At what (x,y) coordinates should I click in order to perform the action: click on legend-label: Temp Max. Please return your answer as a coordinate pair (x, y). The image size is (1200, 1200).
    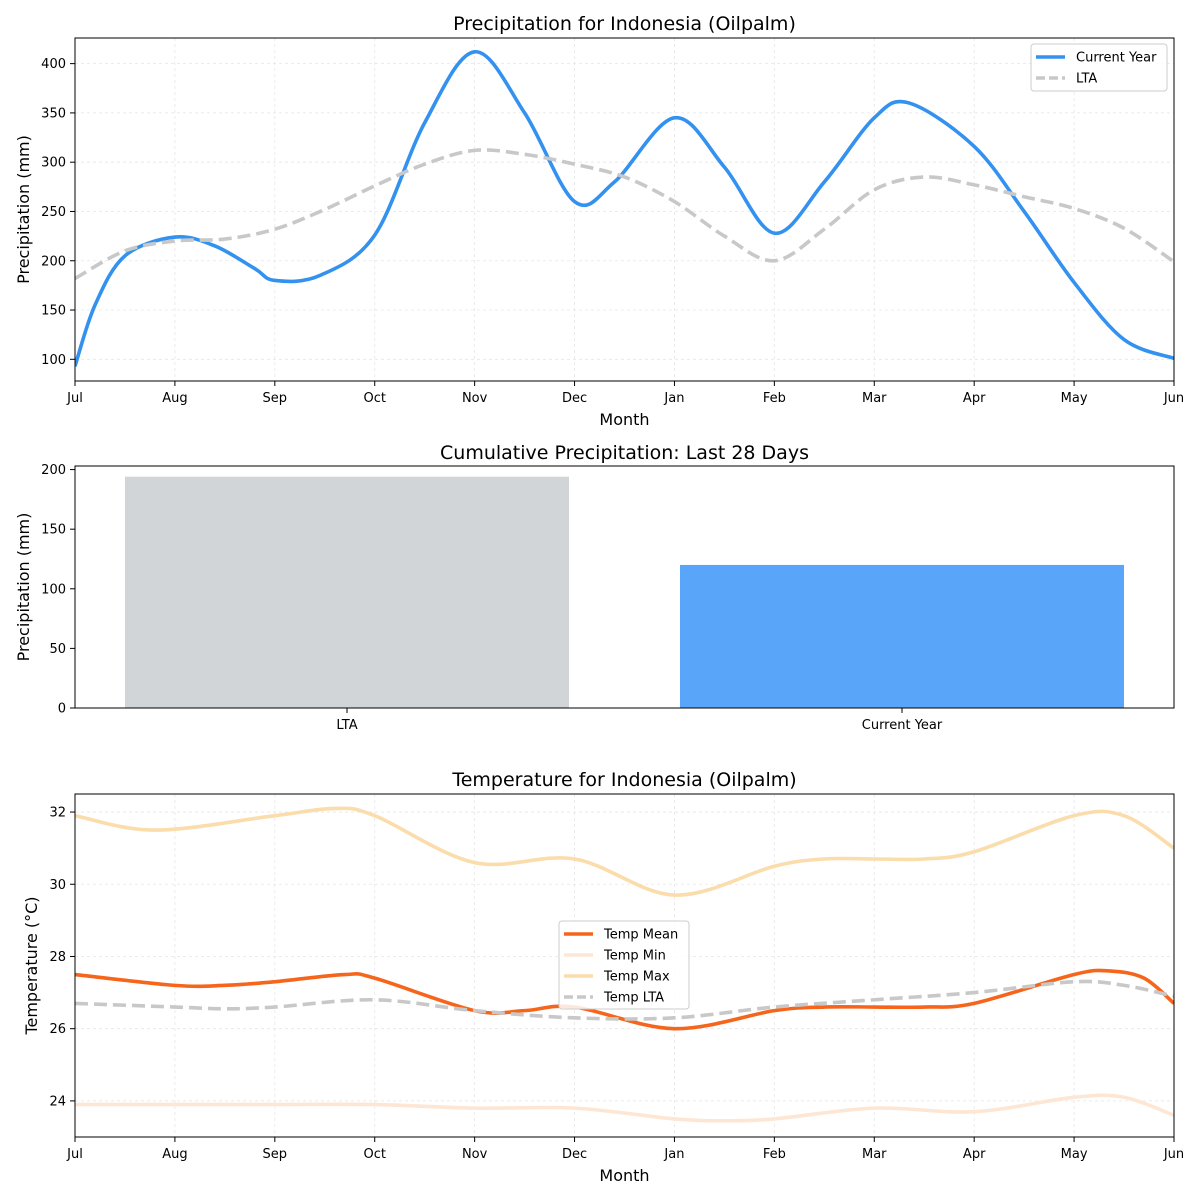
    Looking at the image, I should click on (636, 977).